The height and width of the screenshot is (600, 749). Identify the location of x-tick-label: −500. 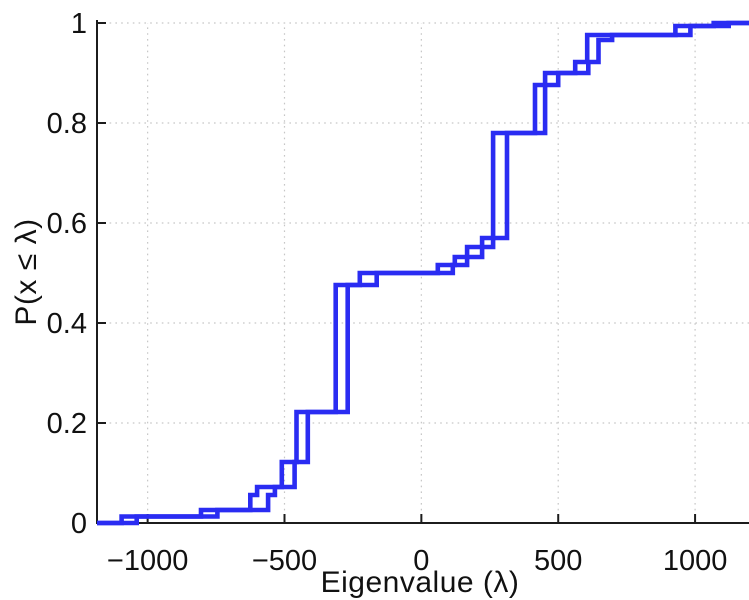
(284, 561).